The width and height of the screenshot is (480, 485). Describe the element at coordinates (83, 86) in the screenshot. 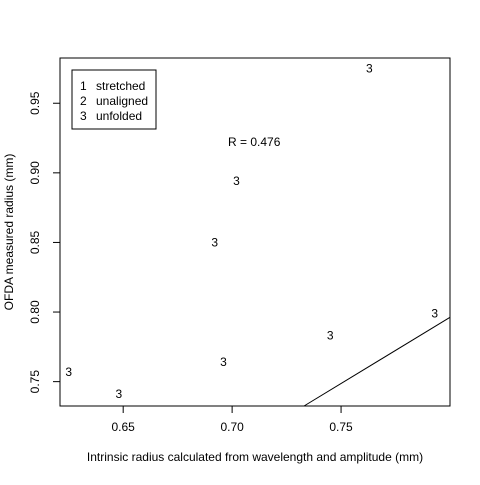

I see `legend-marker-1: 1` at that location.